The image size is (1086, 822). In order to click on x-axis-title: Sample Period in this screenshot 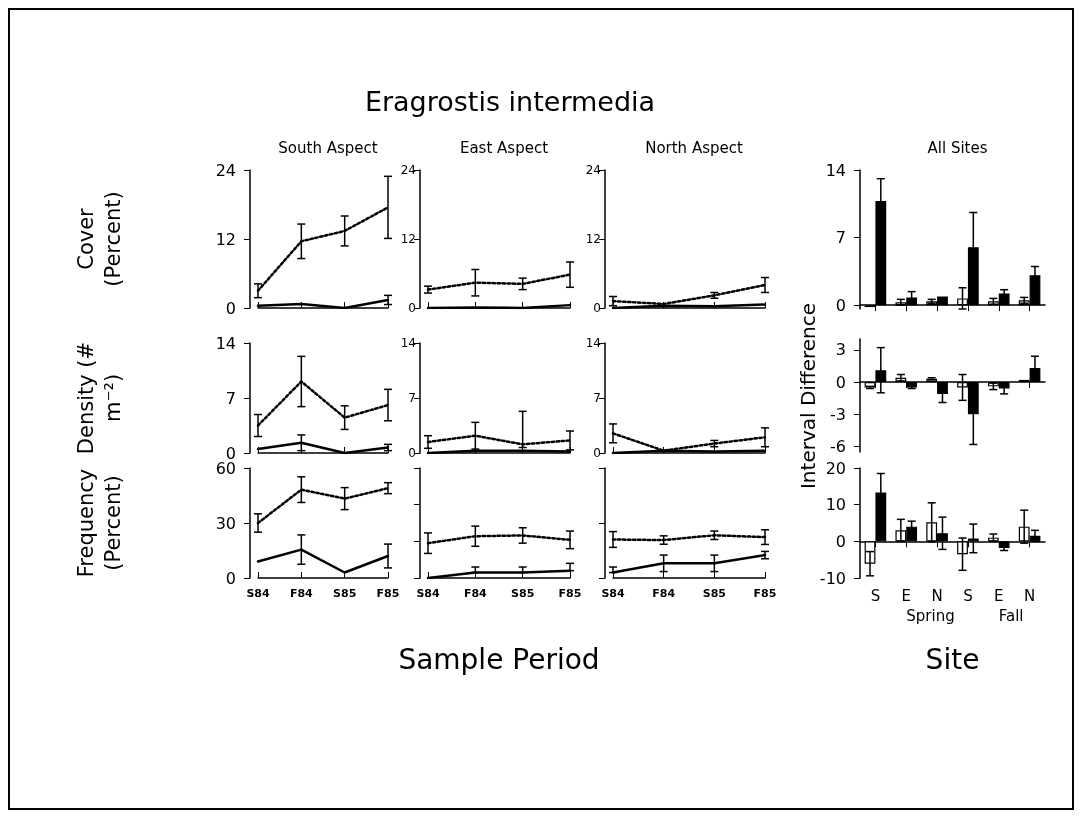, I will do `click(499, 660)`.